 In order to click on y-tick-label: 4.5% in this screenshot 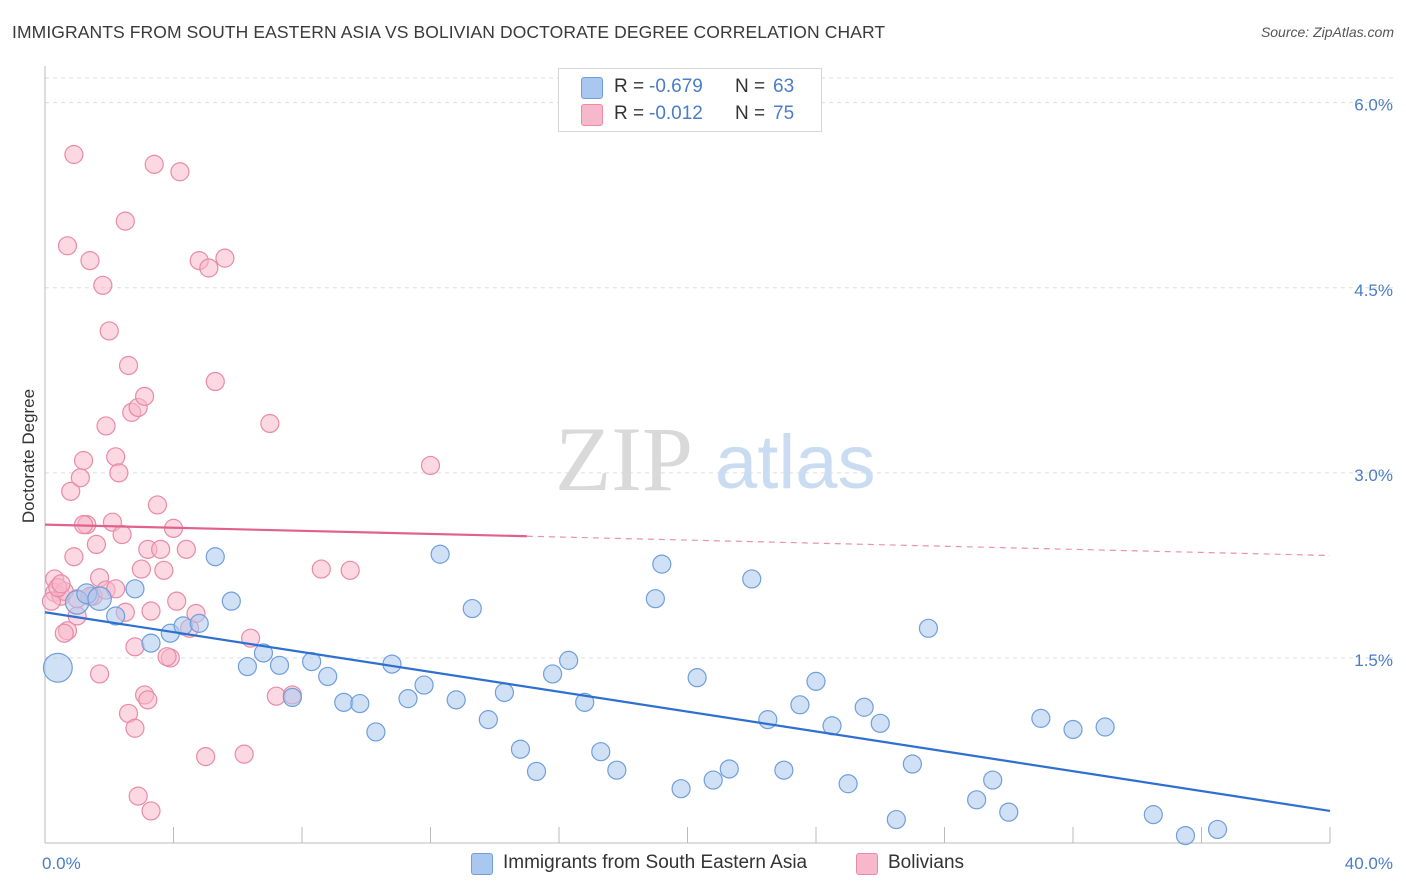, I will do `click(1373, 290)`.